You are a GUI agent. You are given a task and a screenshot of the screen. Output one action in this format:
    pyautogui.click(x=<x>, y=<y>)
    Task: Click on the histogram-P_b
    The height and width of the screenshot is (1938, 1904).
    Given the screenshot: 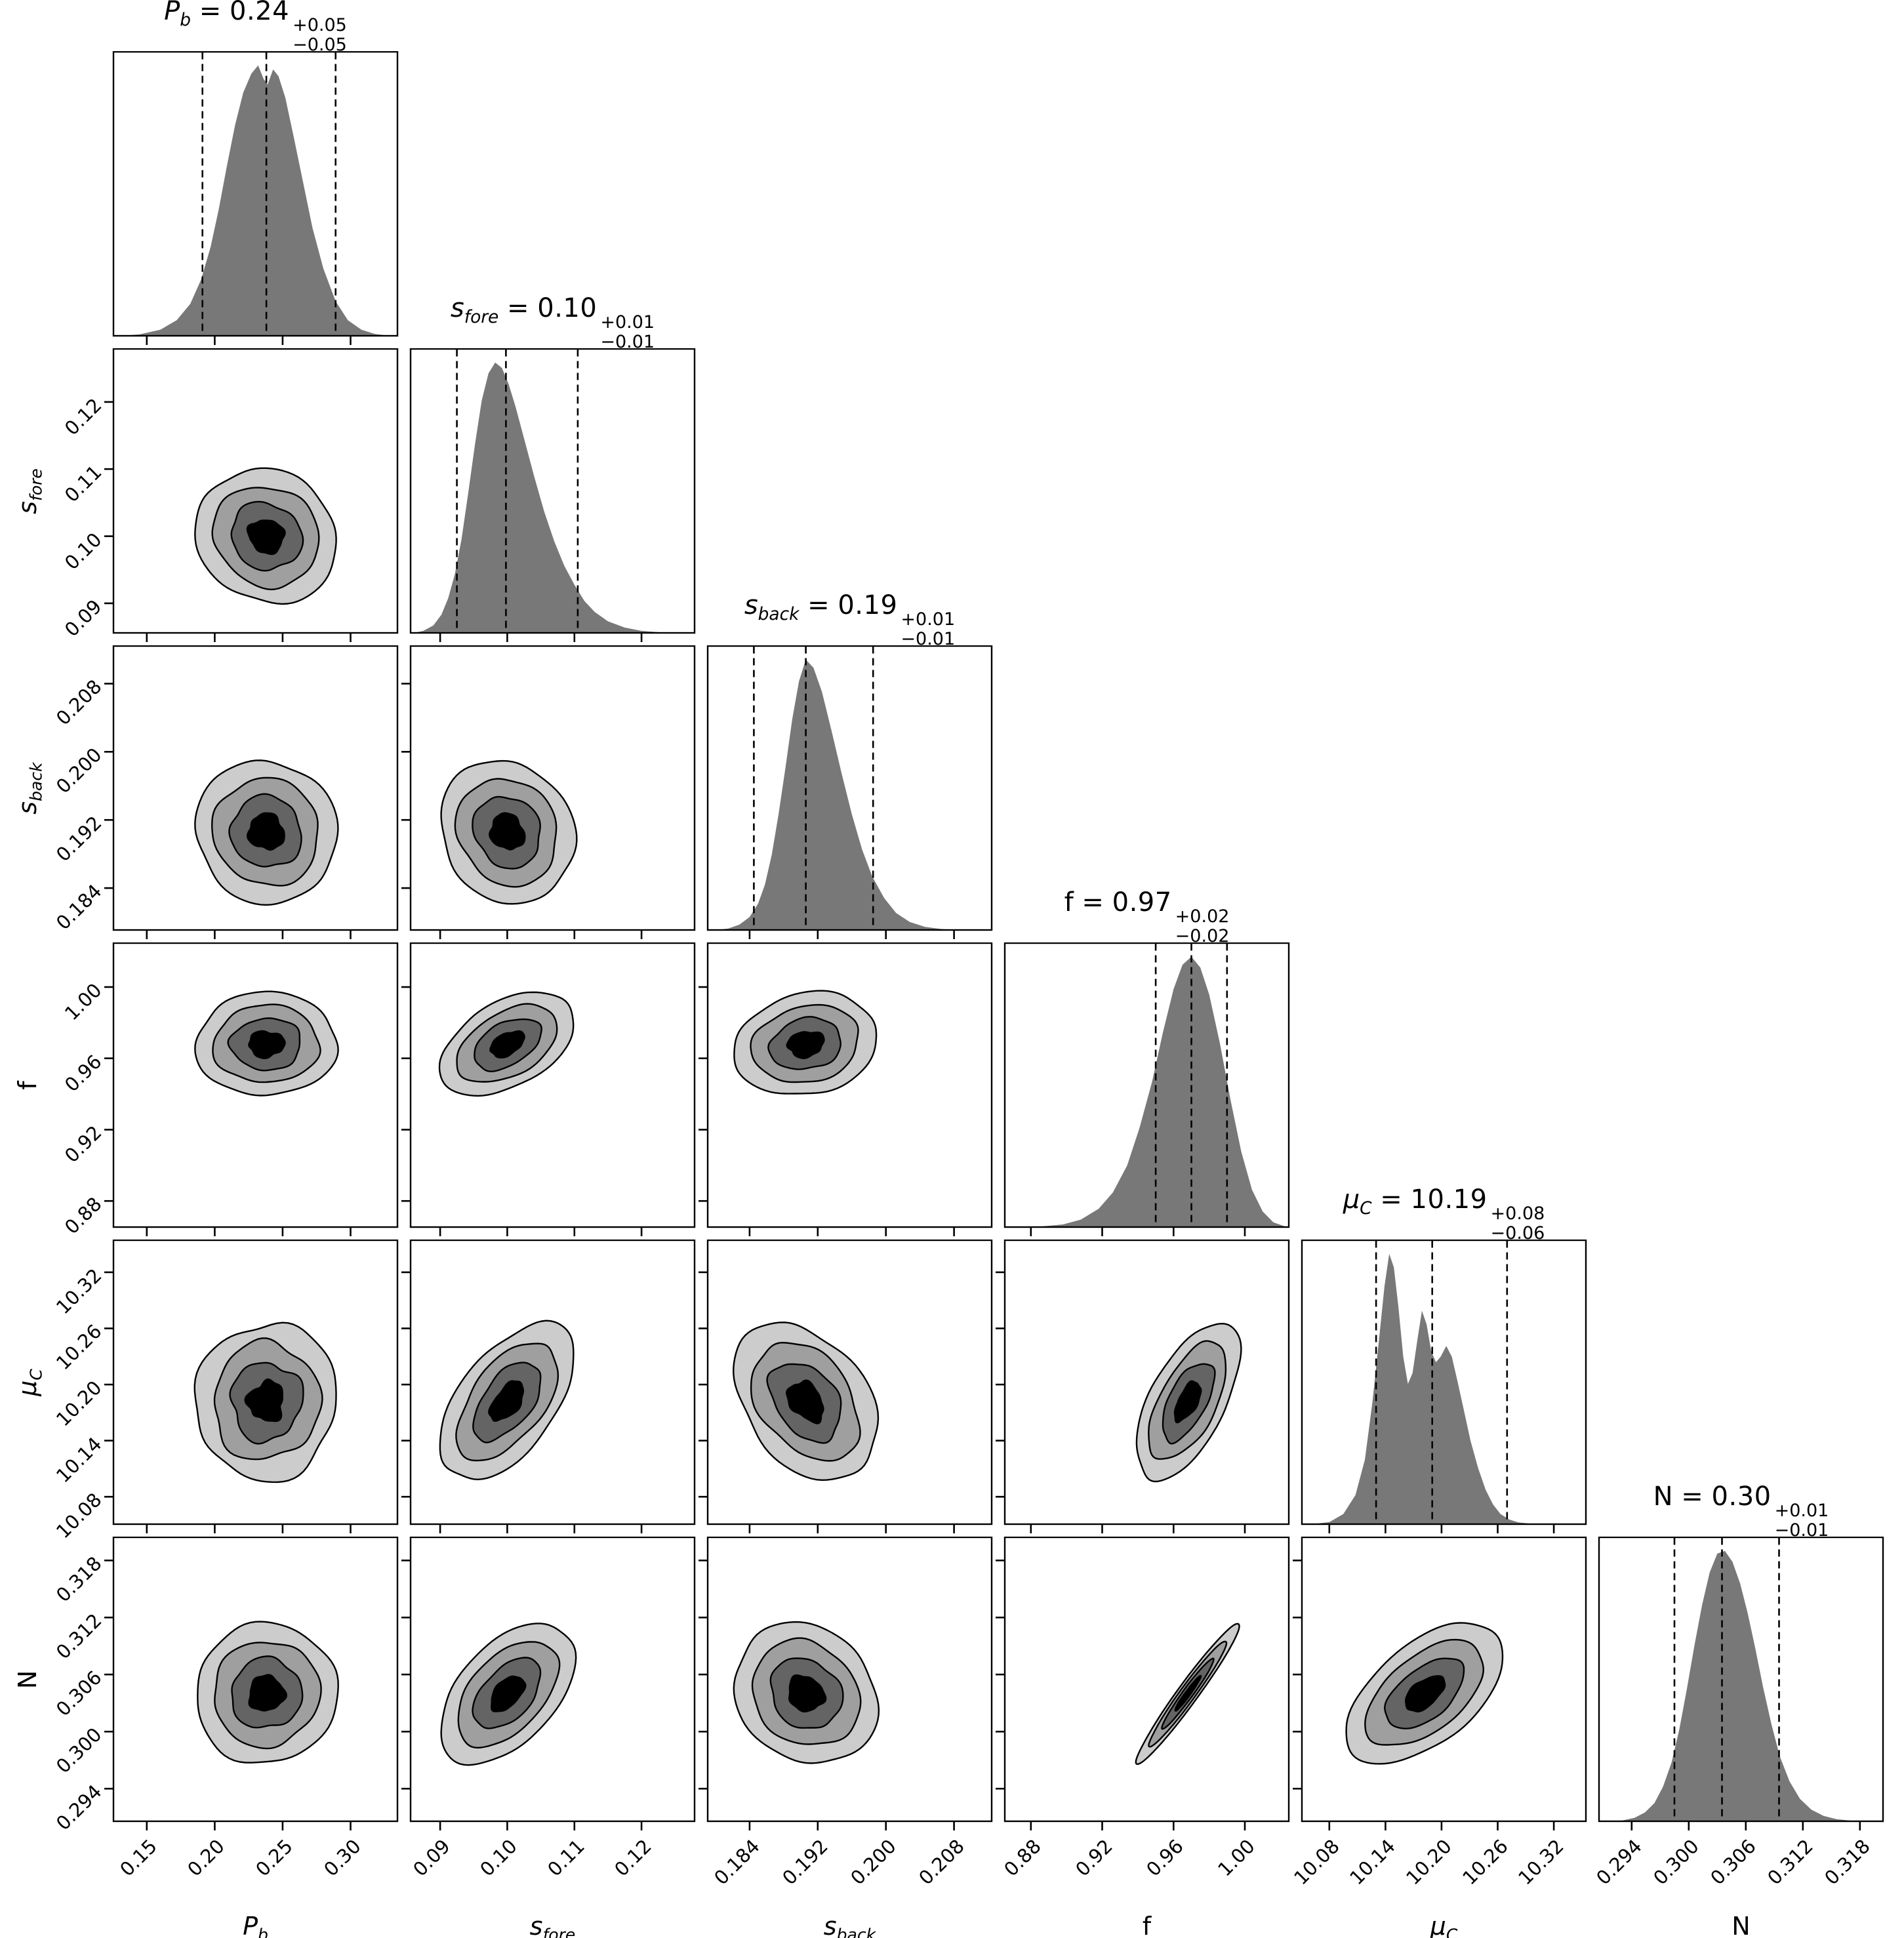 What is the action you would take?
    pyautogui.click(x=255, y=201)
    